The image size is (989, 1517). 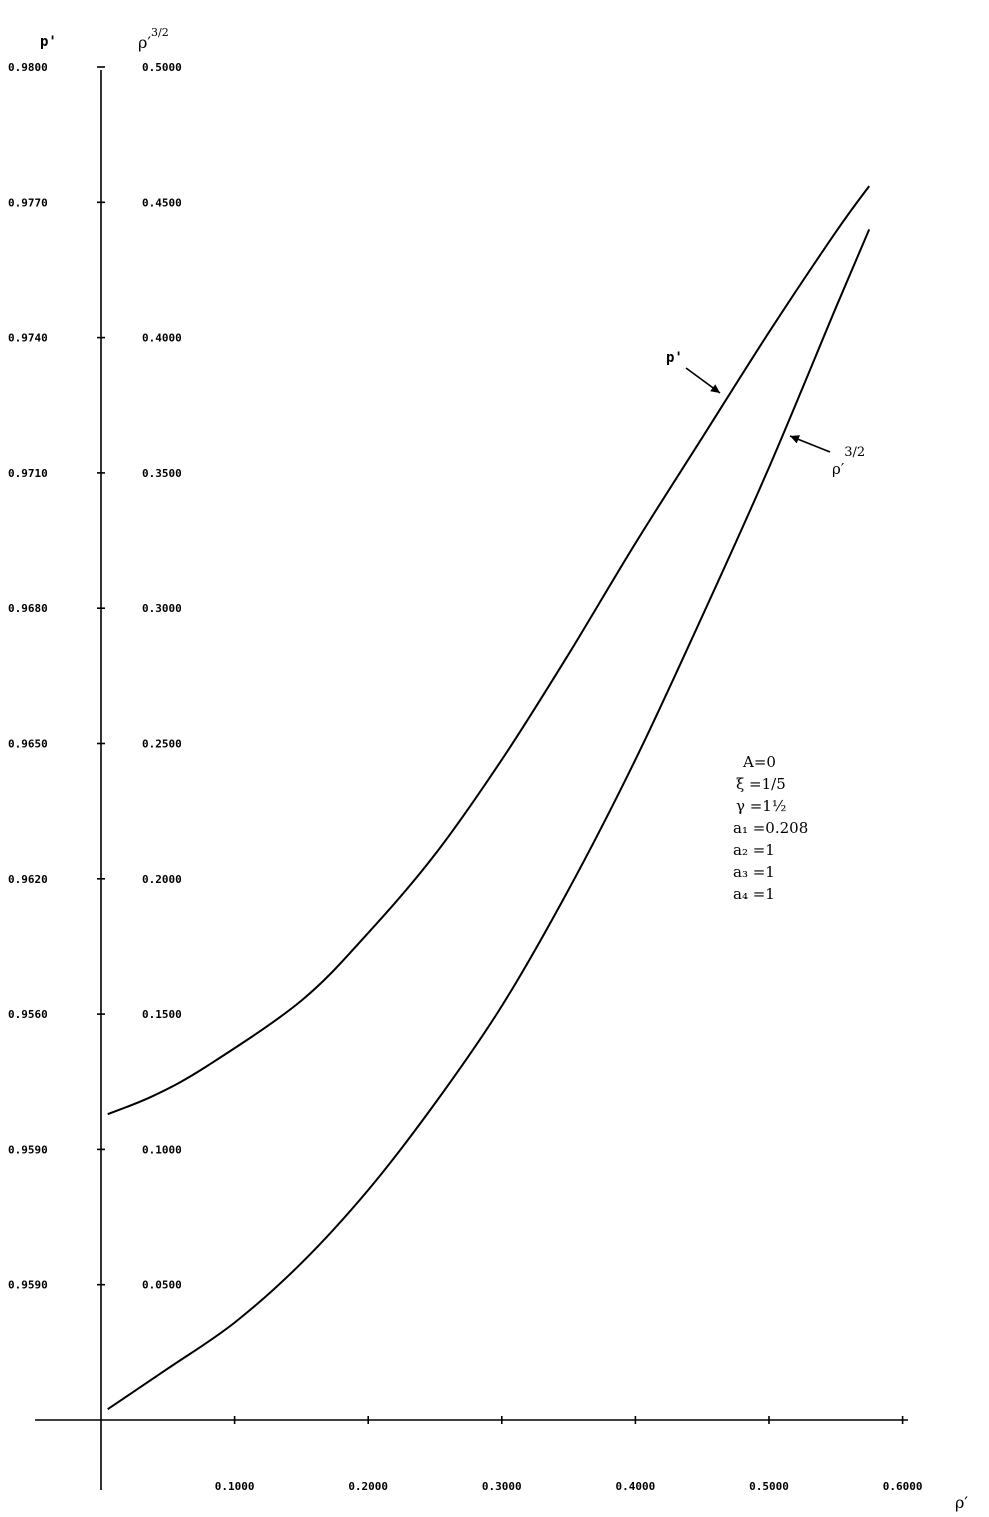 I want to click on y-tick-label-left: 0.9800, so click(x=28, y=67).